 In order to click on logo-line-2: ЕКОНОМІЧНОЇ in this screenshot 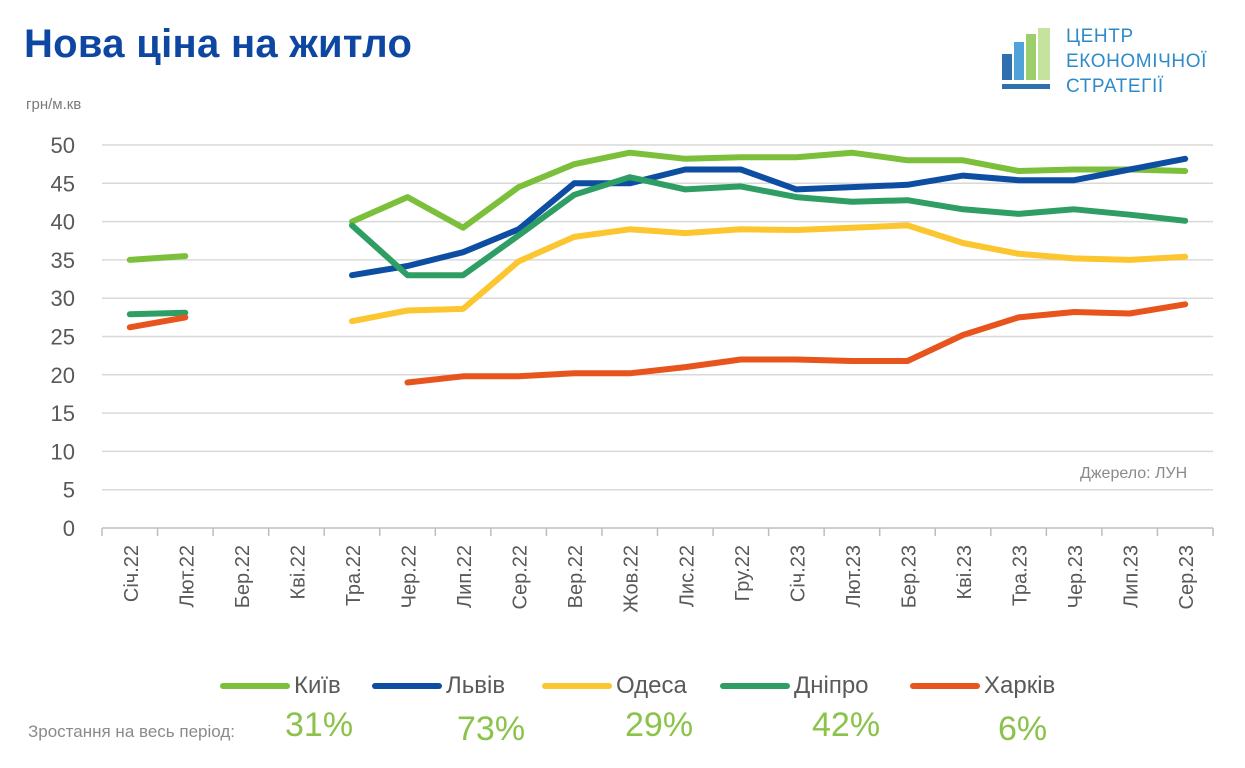, I will do `click(1136, 61)`.